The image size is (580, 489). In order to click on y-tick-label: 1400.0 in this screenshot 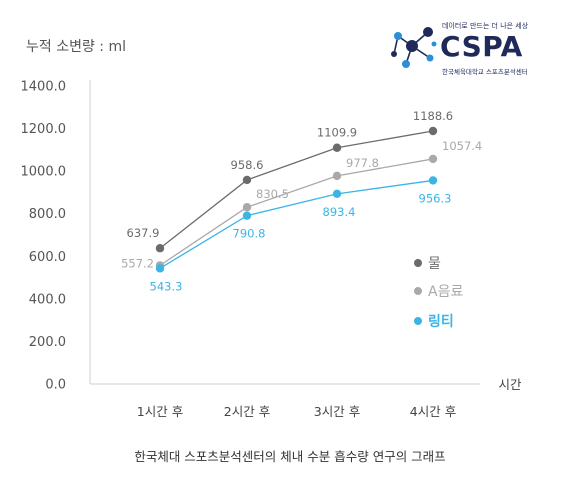, I will do `click(44, 87)`.